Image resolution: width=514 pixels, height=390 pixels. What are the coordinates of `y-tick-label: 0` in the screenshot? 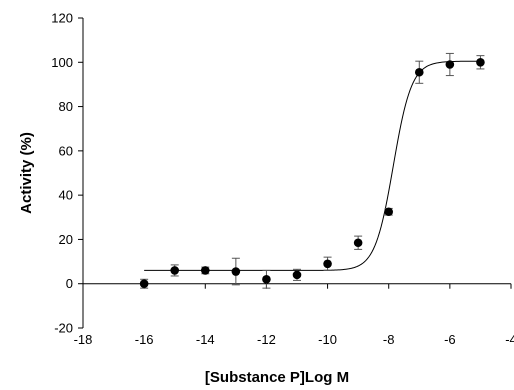 It's located at (69, 283).